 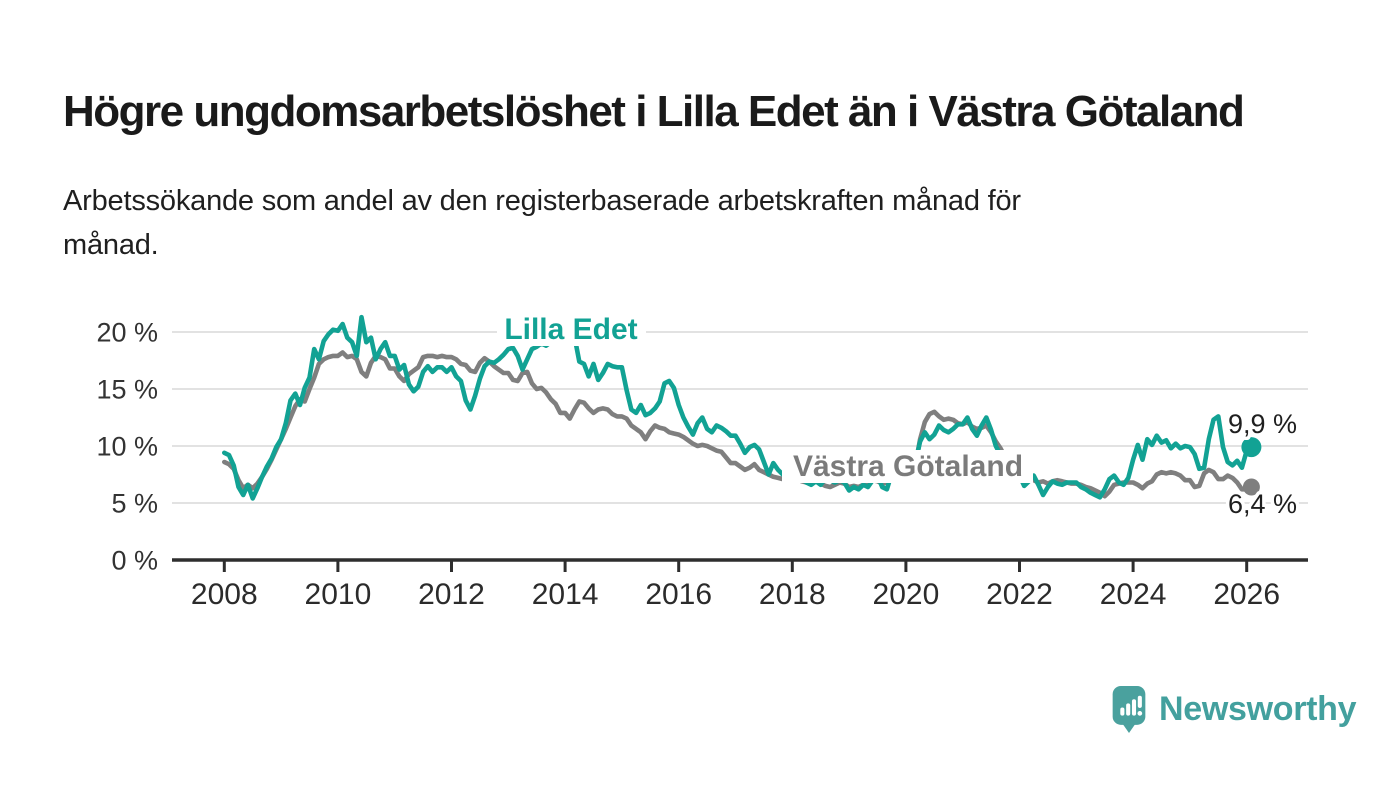 What do you see at coordinates (127, 333) in the screenshot?
I see `y-tick-label: 20 %` at bounding box center [127, 333].